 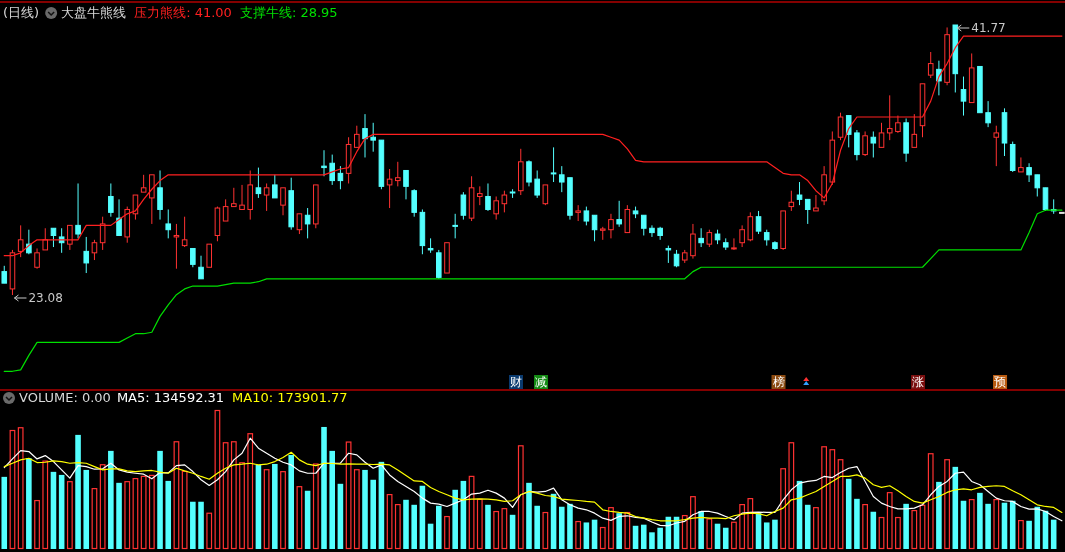 I want to click on annotation: 23.08, so click(x=45, y=297).